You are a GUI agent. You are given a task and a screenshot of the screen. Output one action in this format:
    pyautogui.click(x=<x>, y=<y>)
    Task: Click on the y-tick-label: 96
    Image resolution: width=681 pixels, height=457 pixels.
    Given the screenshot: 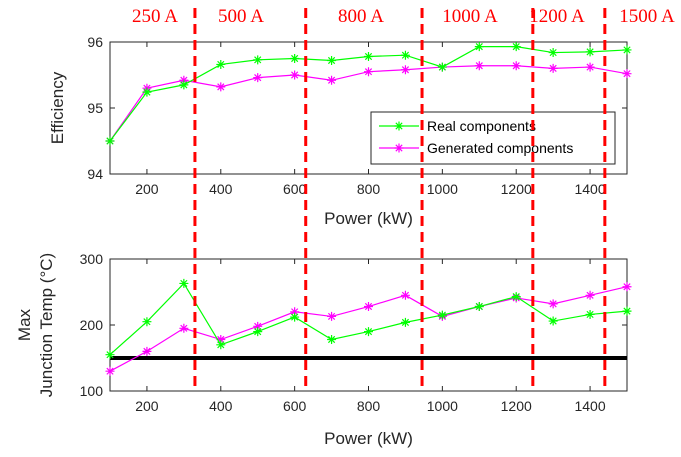 What is the action you would take?
    pyautogui.click(x=95, y=42)
    